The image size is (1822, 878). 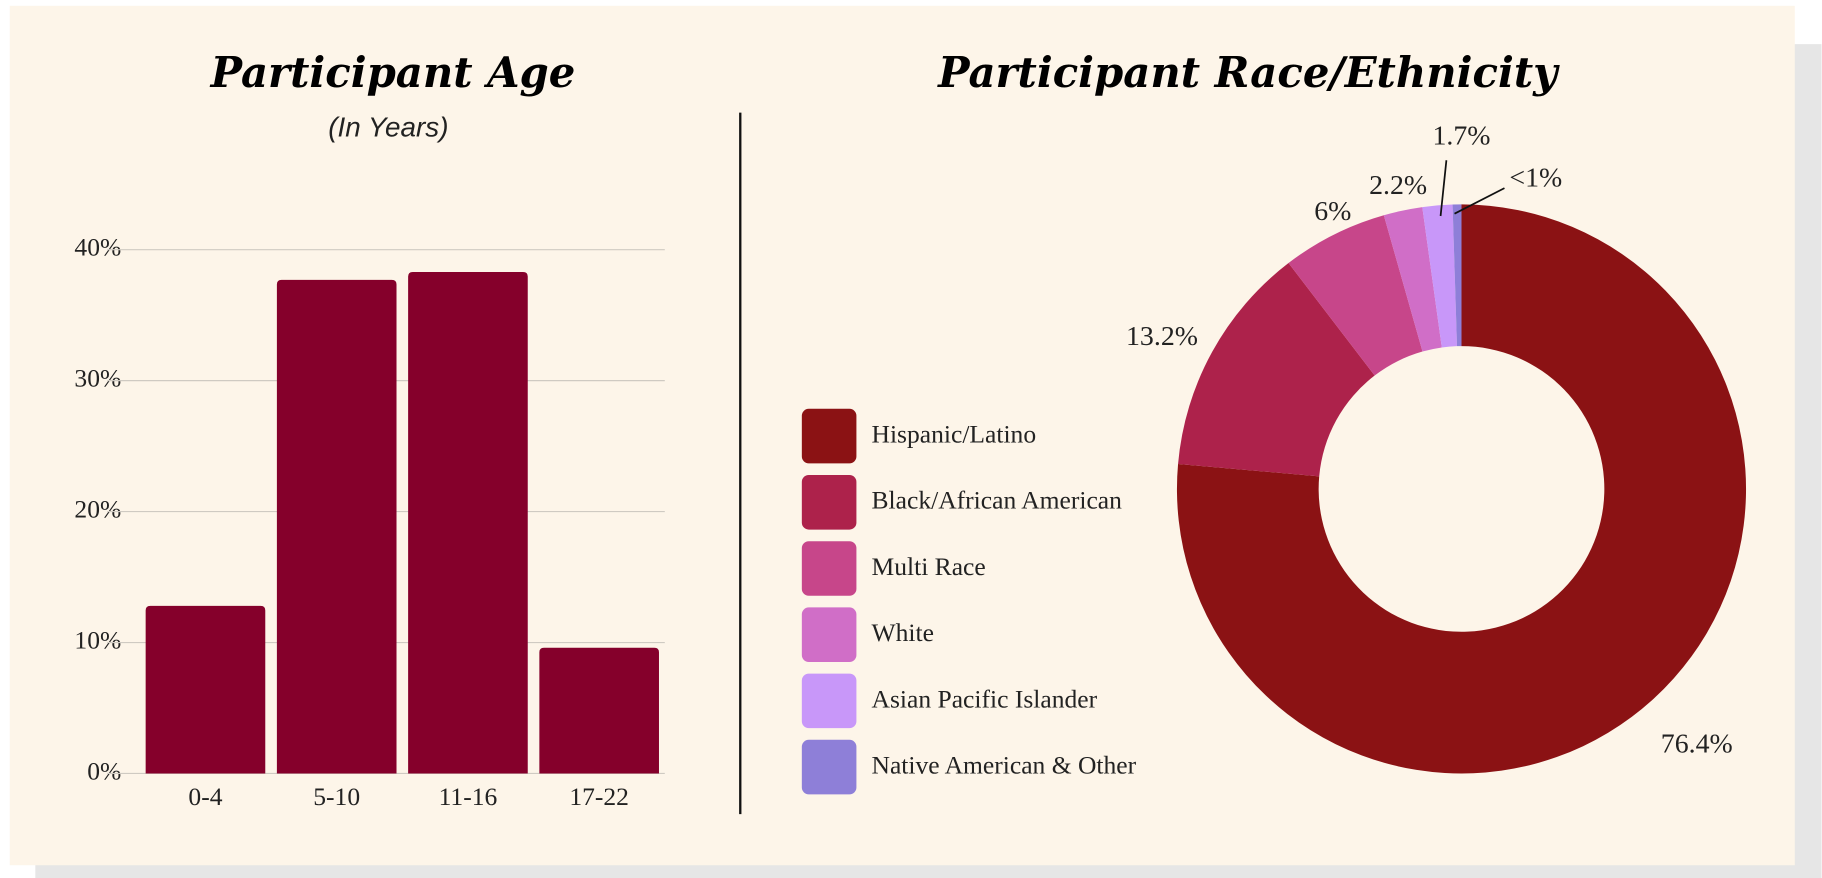 I want to click on data-label: 13.2%, so click(x=1162, y=336).